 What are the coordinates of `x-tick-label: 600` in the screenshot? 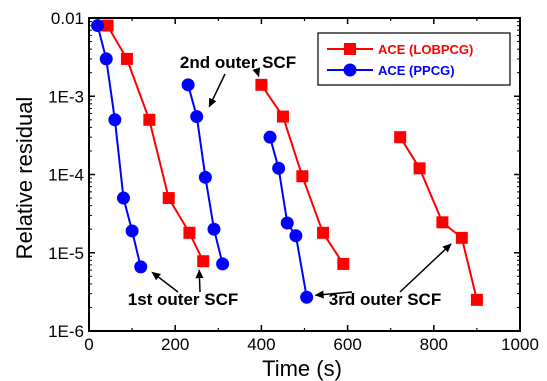 It's located at (347, 344).